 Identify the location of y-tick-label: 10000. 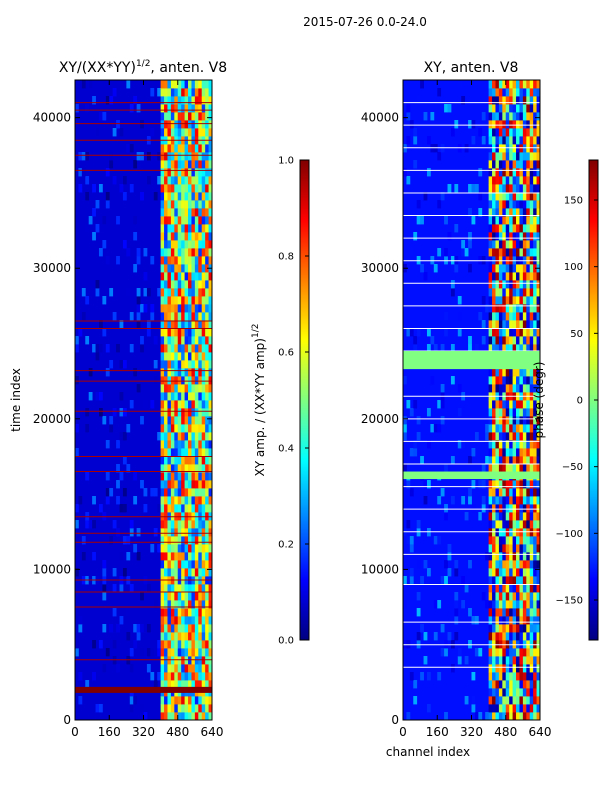
(380, 569).